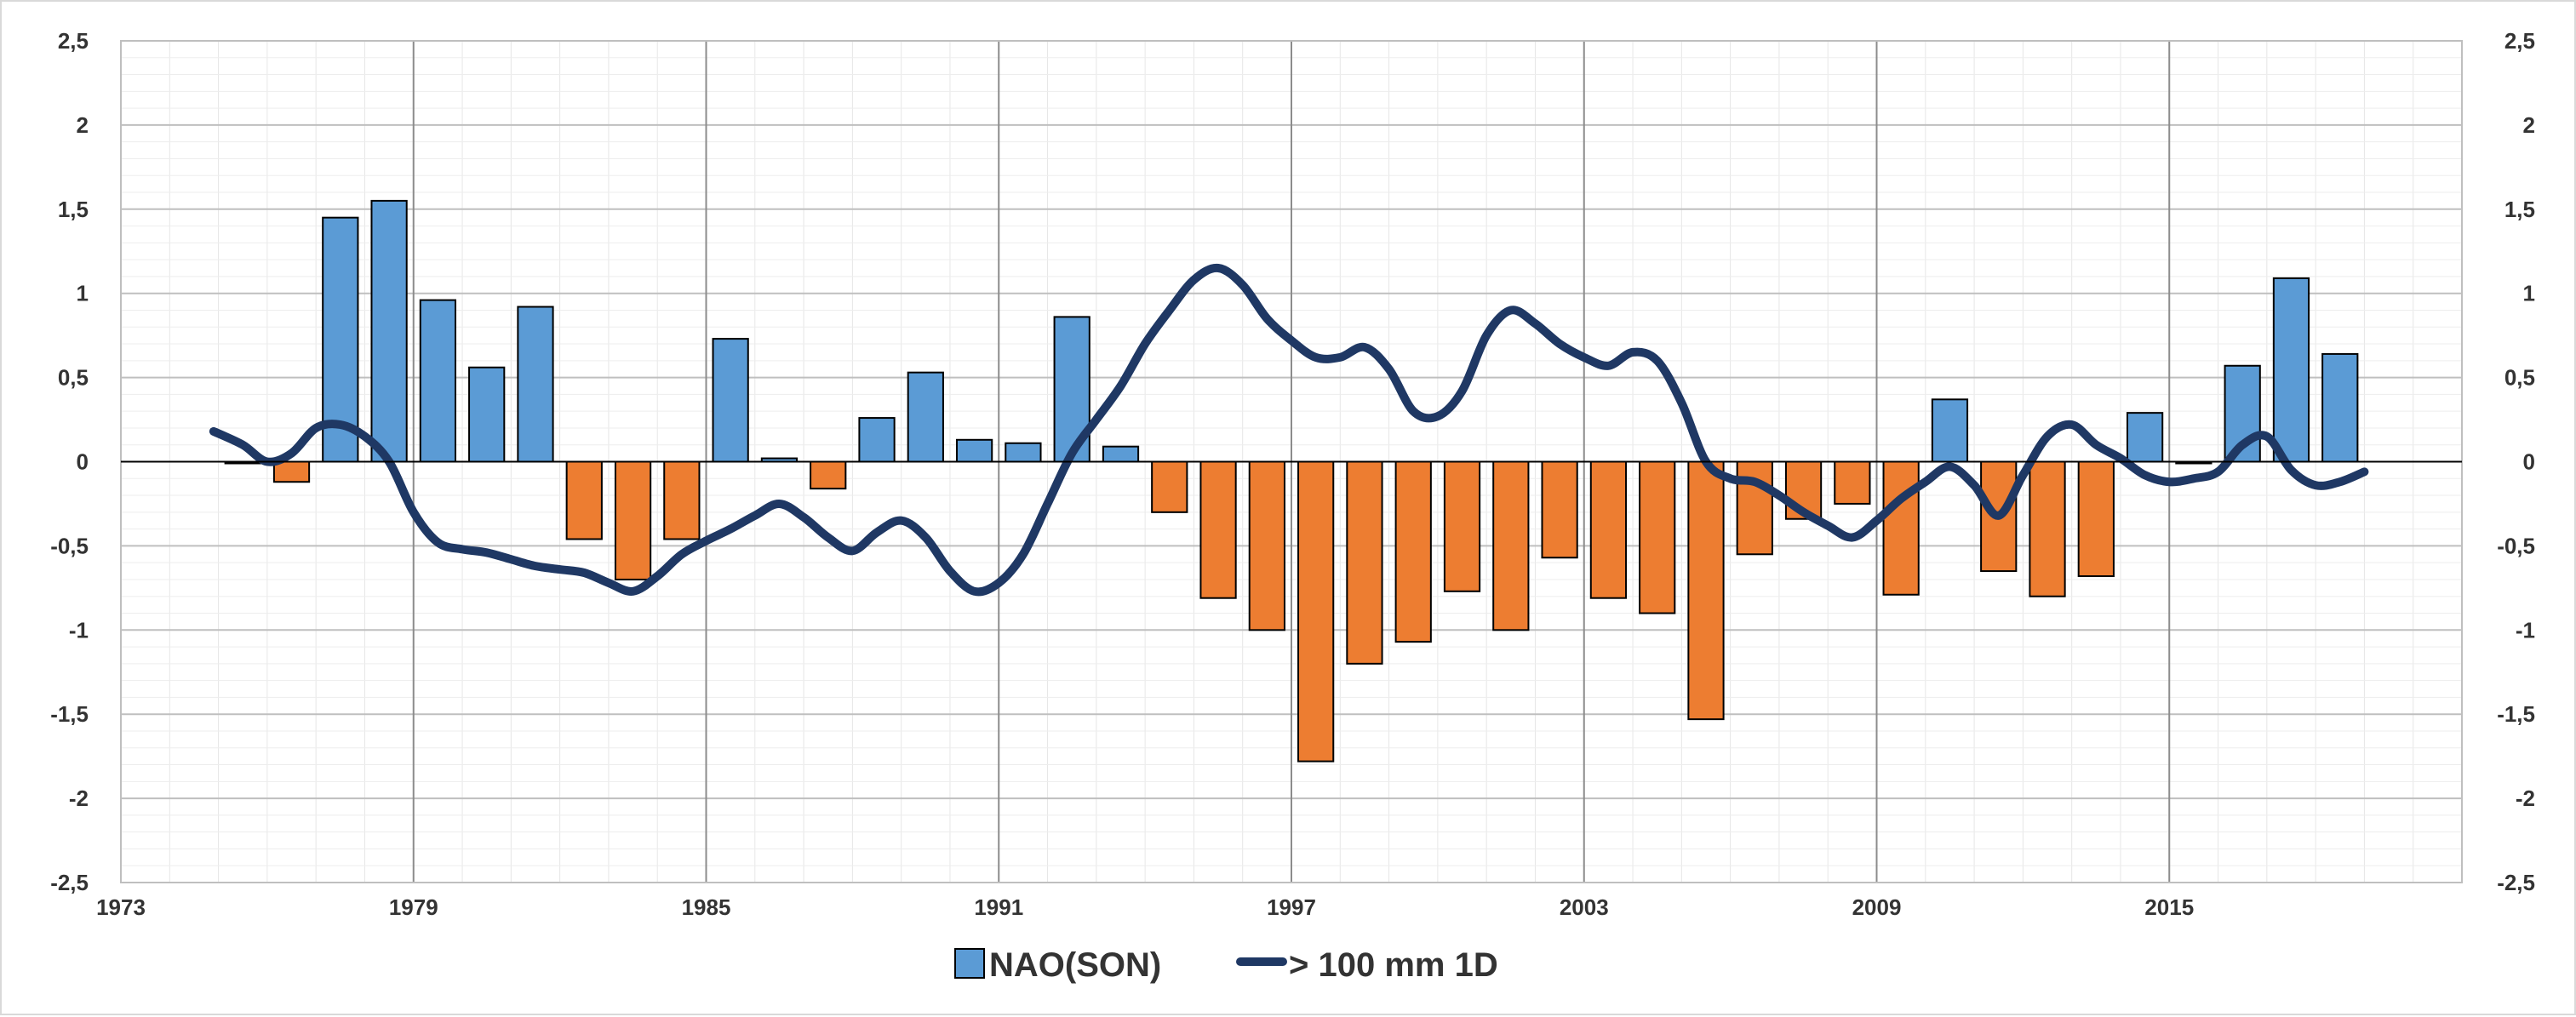 This screenshot has width=2576, height=1017. I want to click on legend-label-line: > 100 mm 1D, so click(1394, 965).